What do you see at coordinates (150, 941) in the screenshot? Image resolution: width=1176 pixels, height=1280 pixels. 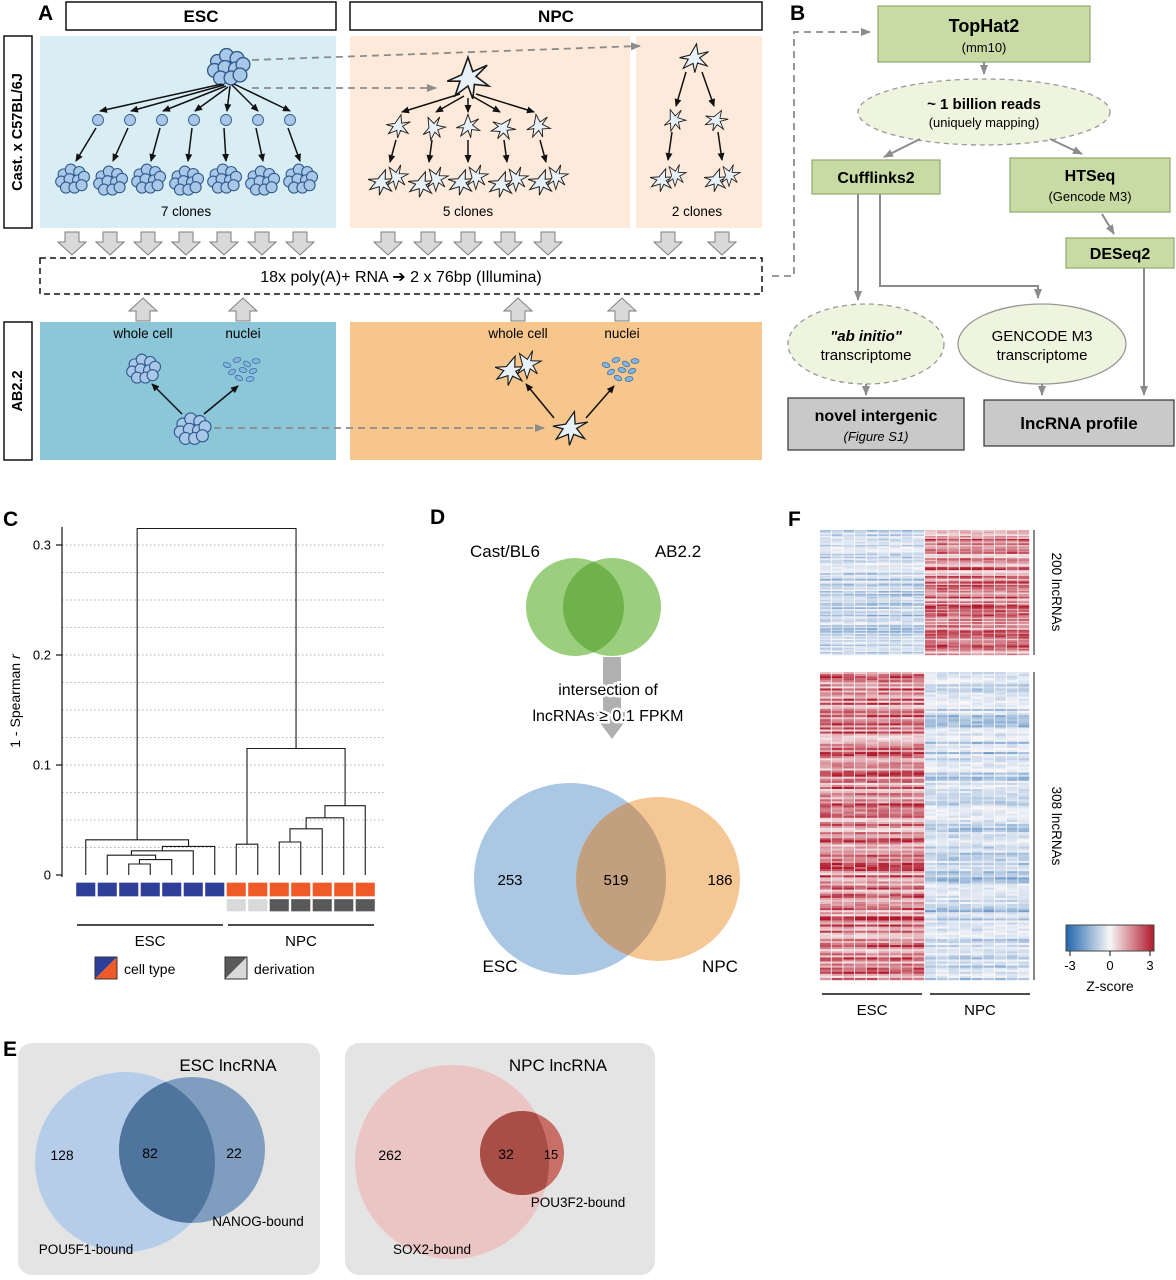 I see `esc-group-label: ESC` at bounding box center [150, 941].